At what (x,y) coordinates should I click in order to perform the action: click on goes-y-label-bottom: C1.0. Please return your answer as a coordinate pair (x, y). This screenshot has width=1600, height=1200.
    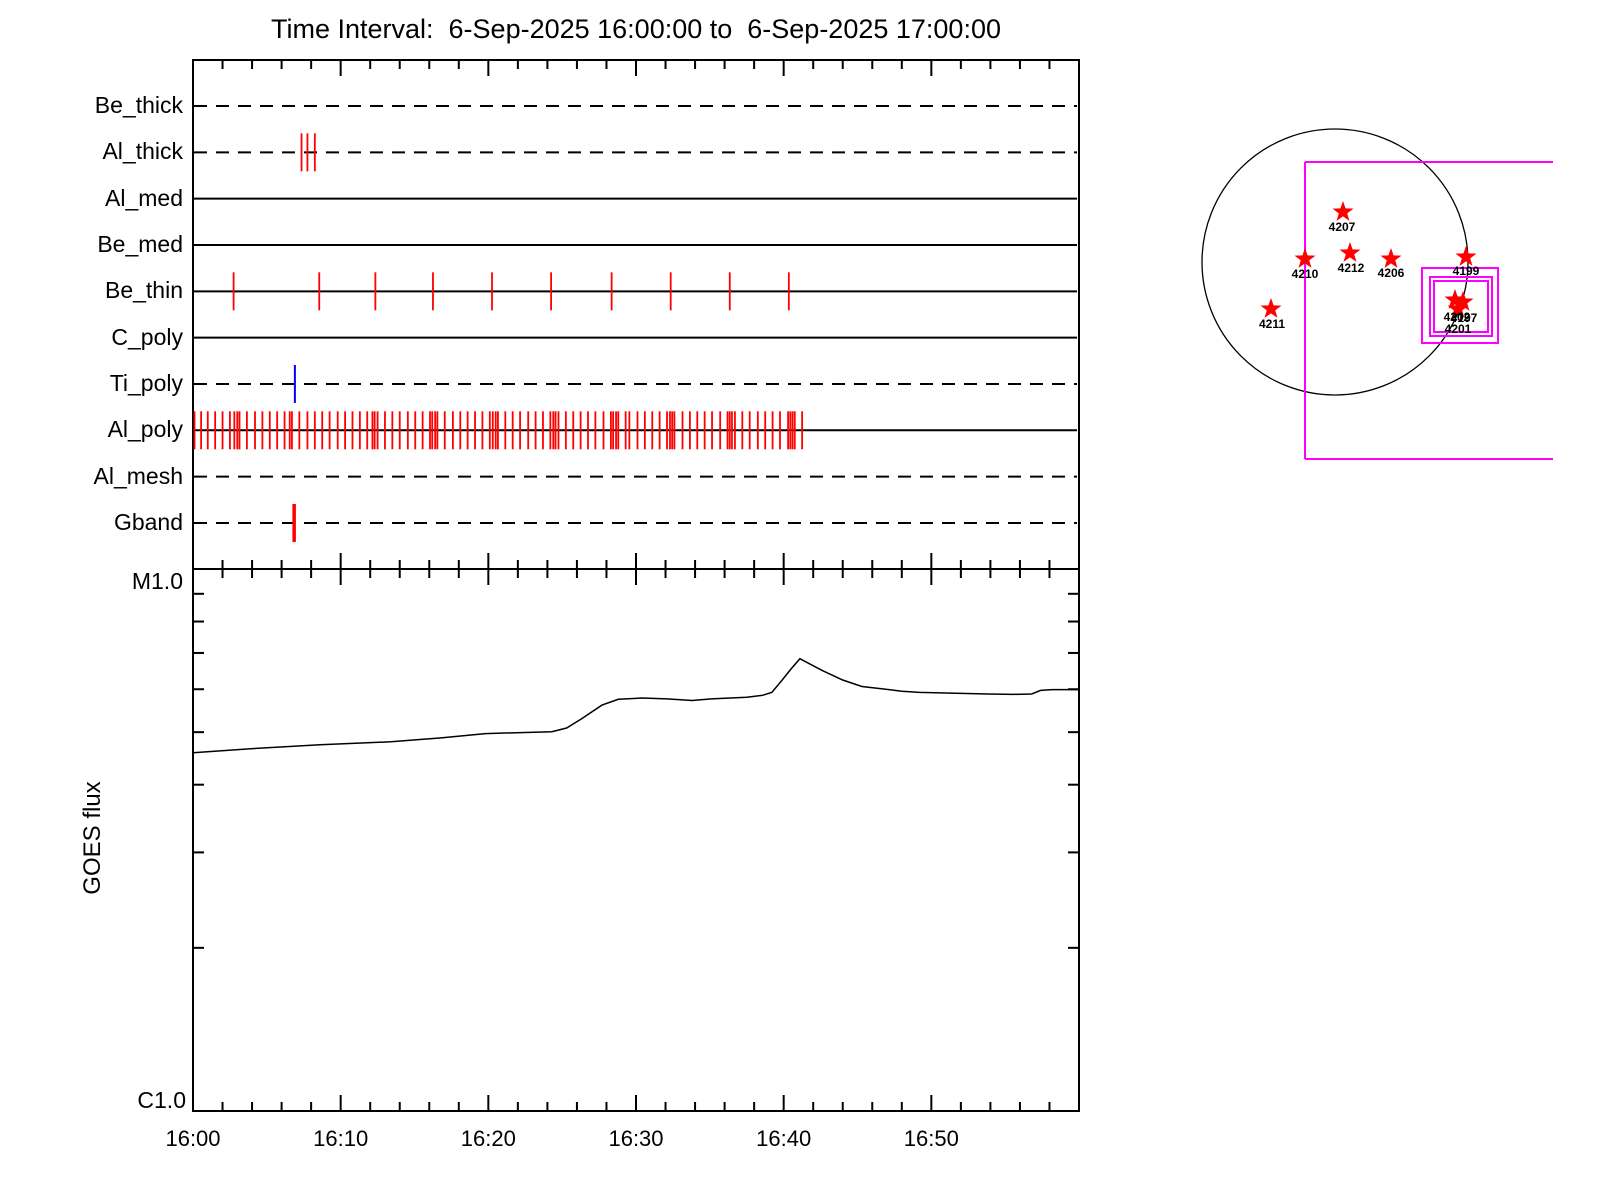
    Looking at the image, I should click on (161, 1100).